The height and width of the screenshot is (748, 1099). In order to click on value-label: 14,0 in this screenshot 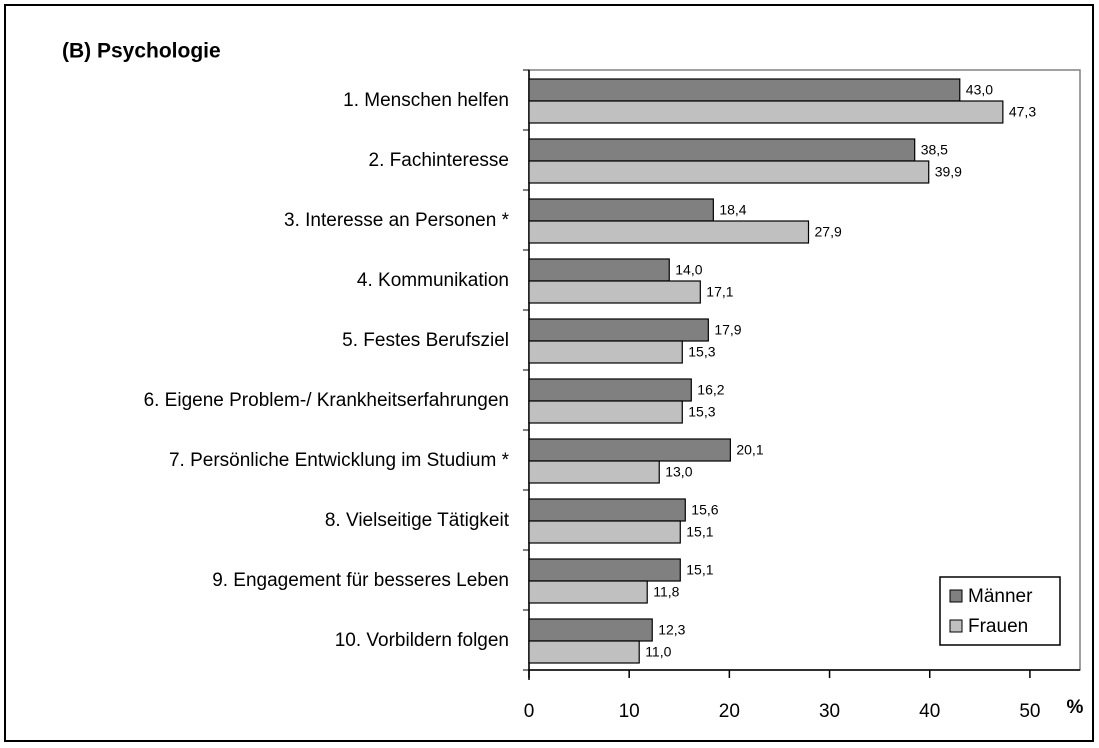, I will do `click(688, 270)`.